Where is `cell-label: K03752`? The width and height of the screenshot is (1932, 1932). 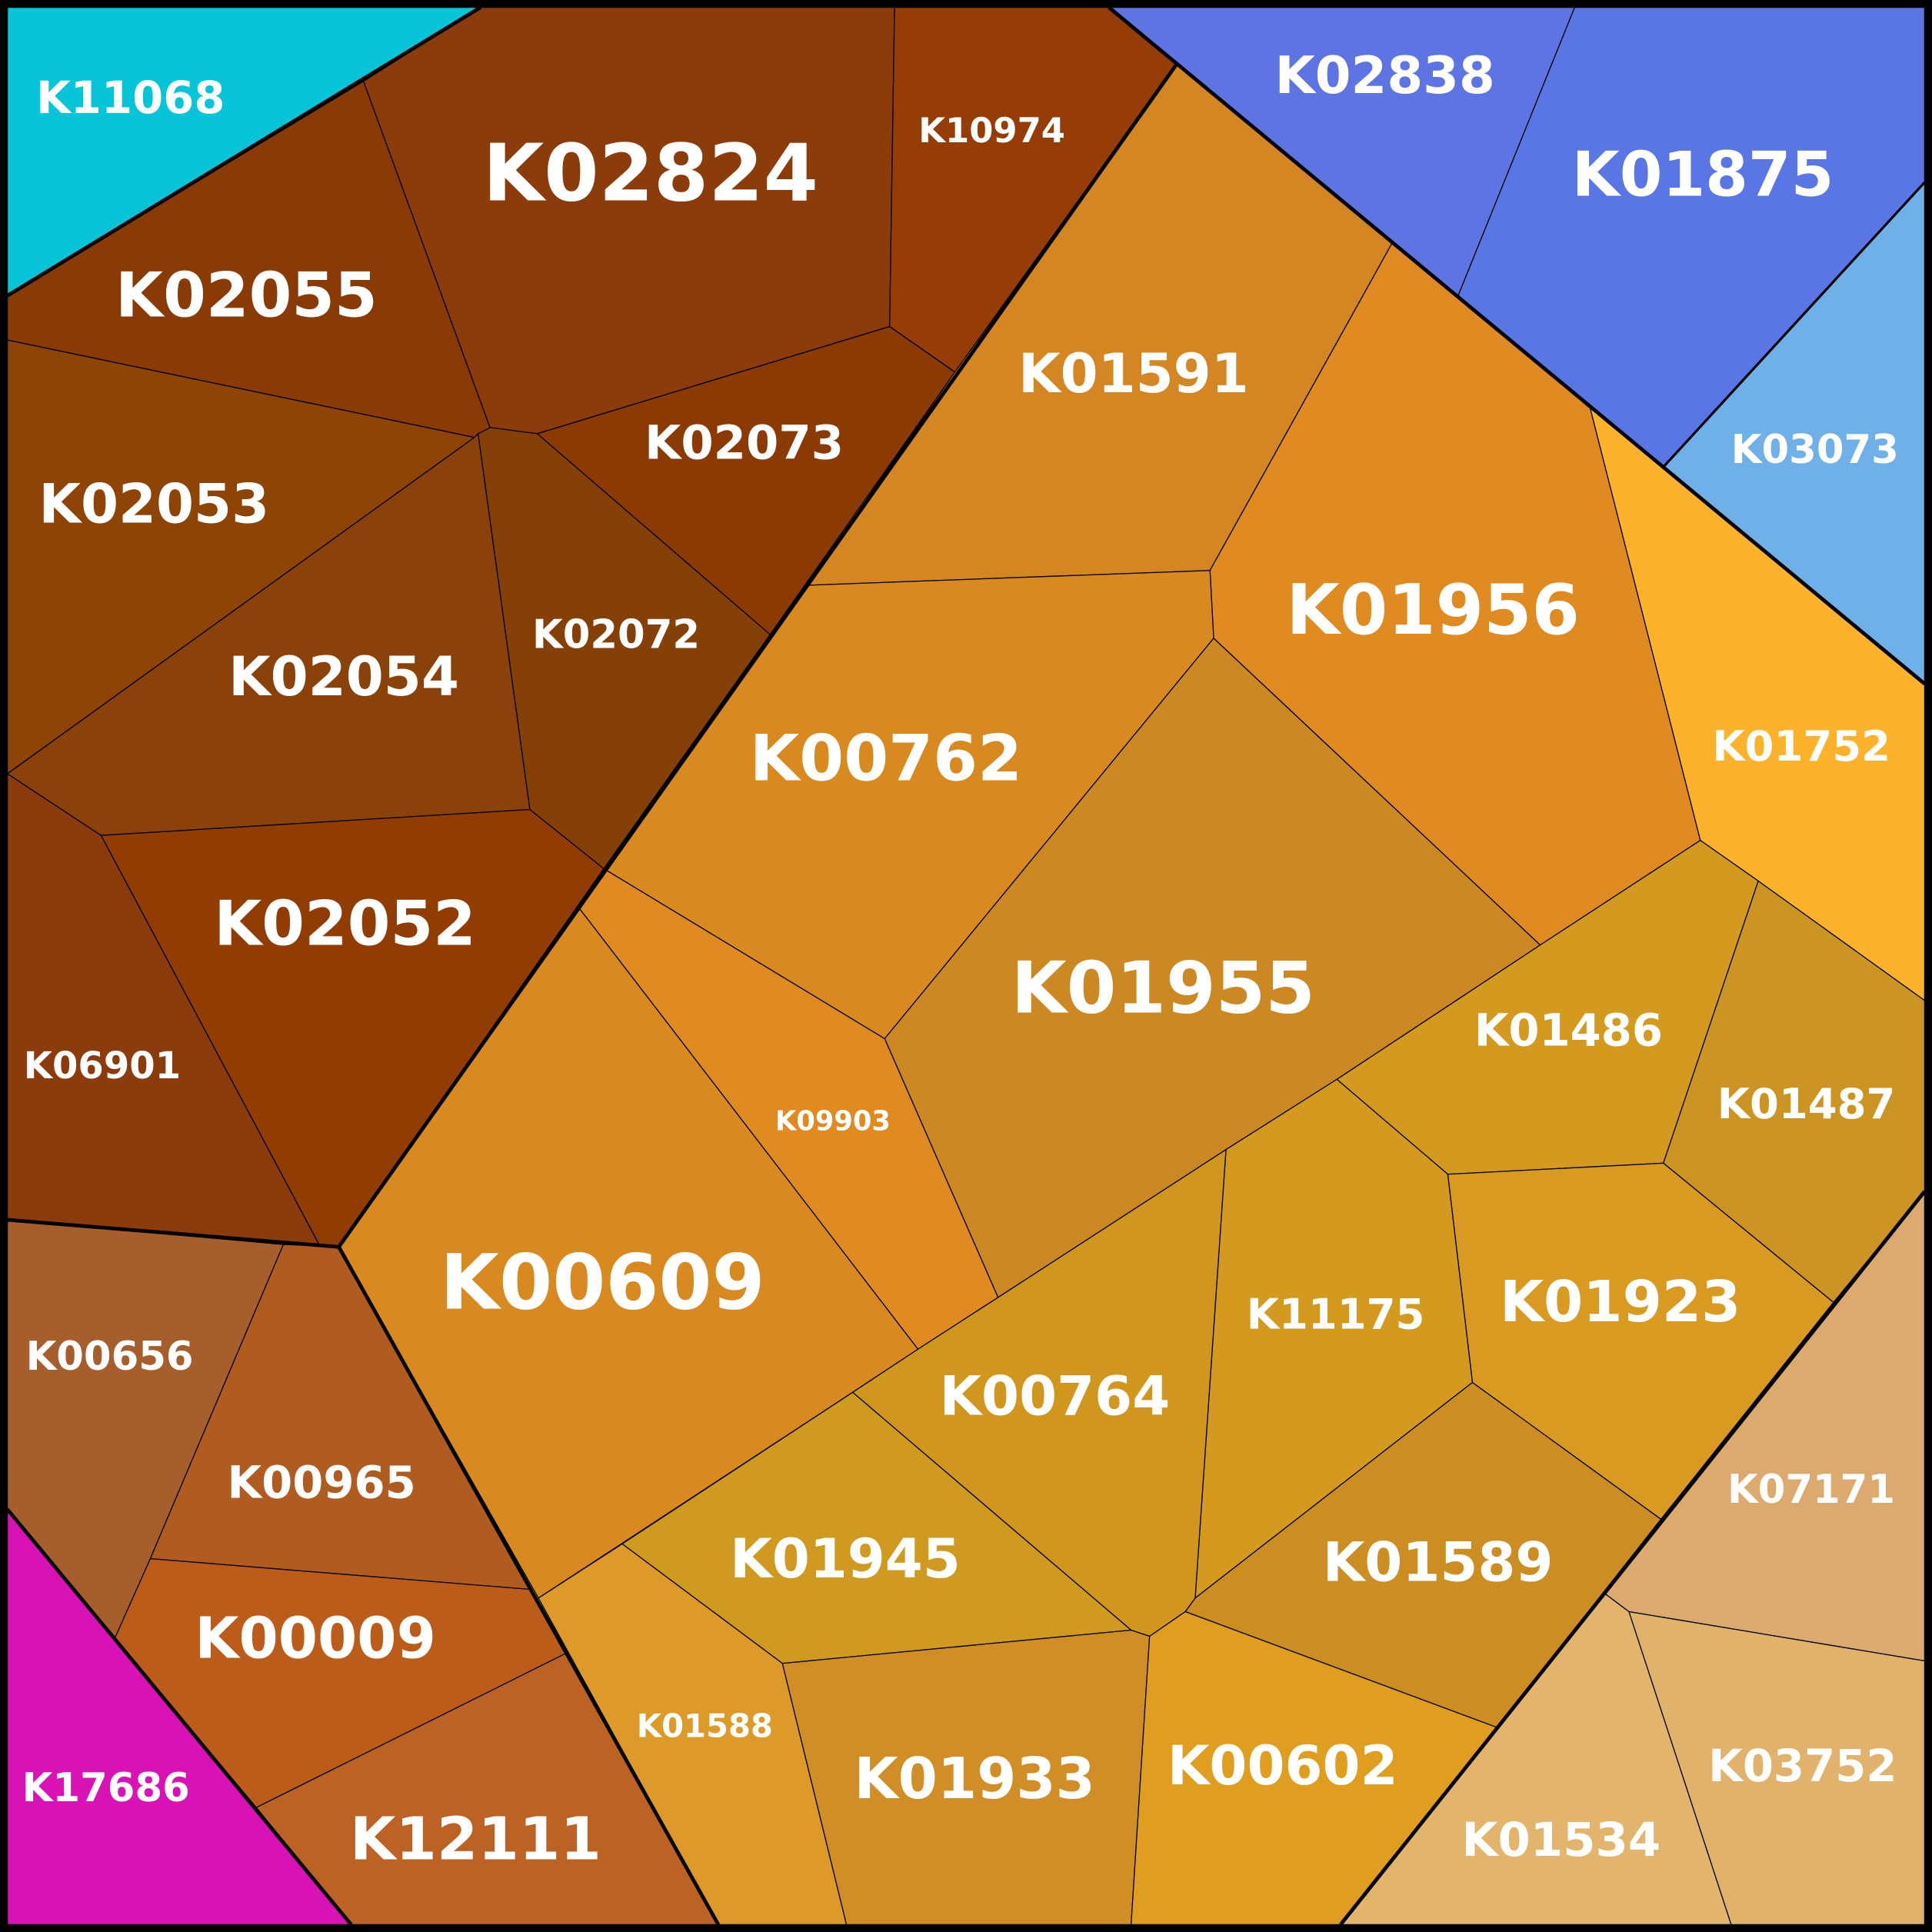 cell-label: K03752 is located at coordinates (1802, 1766).